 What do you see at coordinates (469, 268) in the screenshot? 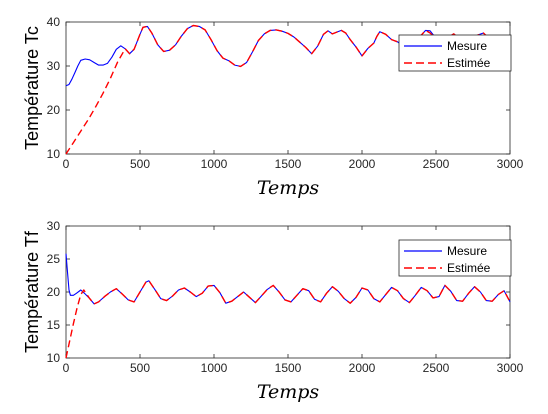
I see `tf-legend-estimee-label: Estimée` at bounding box center [469, 268].